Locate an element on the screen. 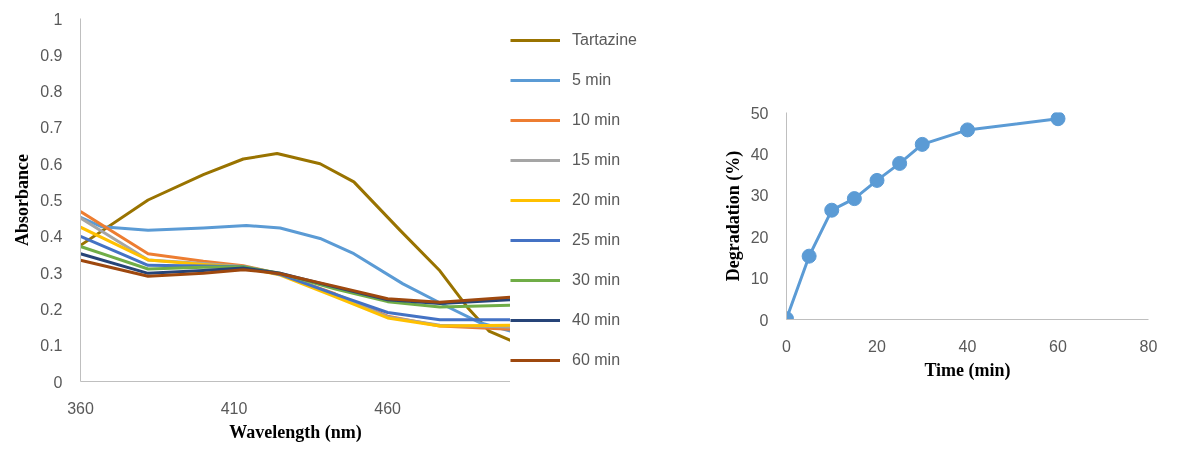  x-tick-label: 80 is located at coordinates (1148, 346).